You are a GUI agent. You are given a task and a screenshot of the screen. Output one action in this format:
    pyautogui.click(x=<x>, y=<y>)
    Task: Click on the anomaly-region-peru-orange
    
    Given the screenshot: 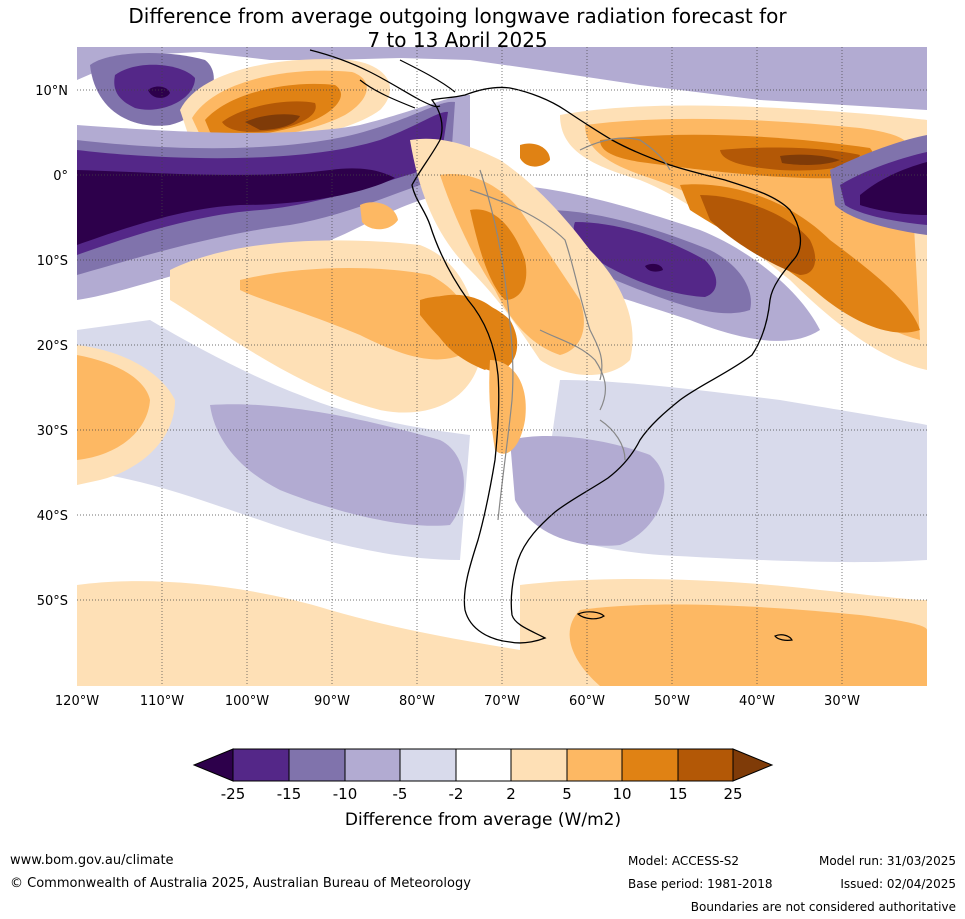 What is the action you would take?
    pyautogui.click(x=379, y=216)
    